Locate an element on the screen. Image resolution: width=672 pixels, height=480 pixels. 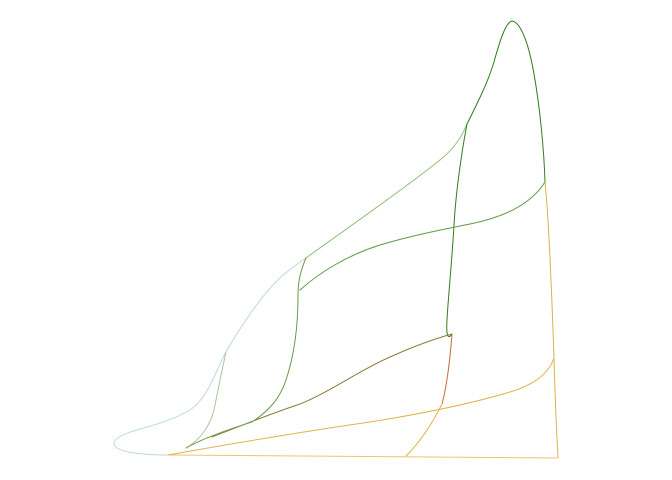
right-boundary-curve is located at coordinates (551, 320).